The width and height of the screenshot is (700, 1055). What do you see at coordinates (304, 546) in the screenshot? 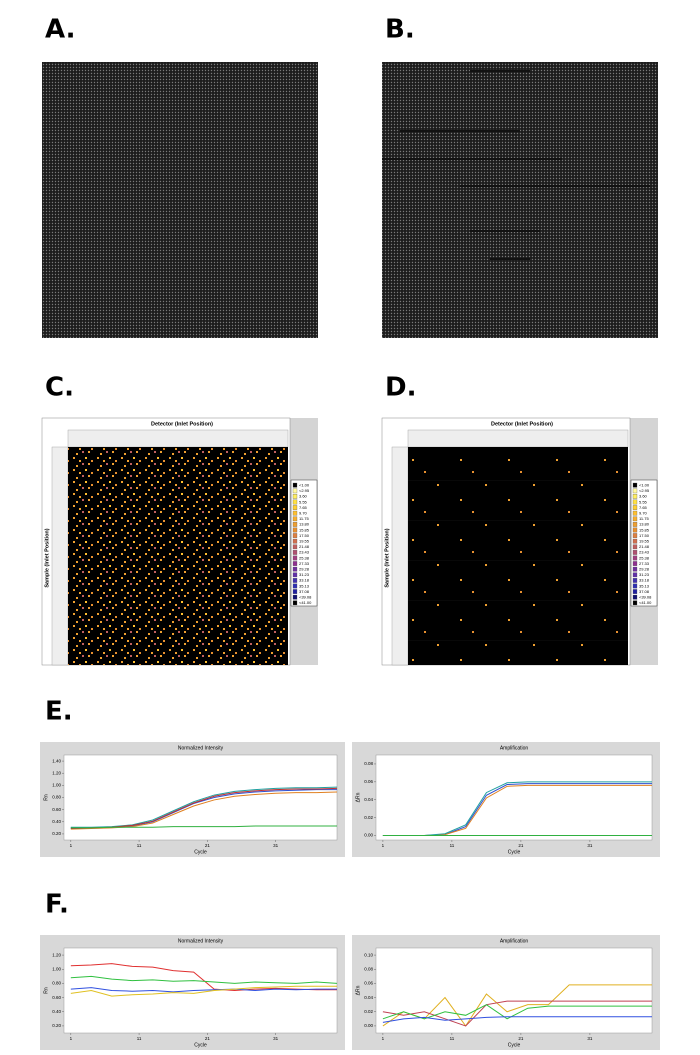
I see `legend-label: 21.48` at bounding box center [304, 546].